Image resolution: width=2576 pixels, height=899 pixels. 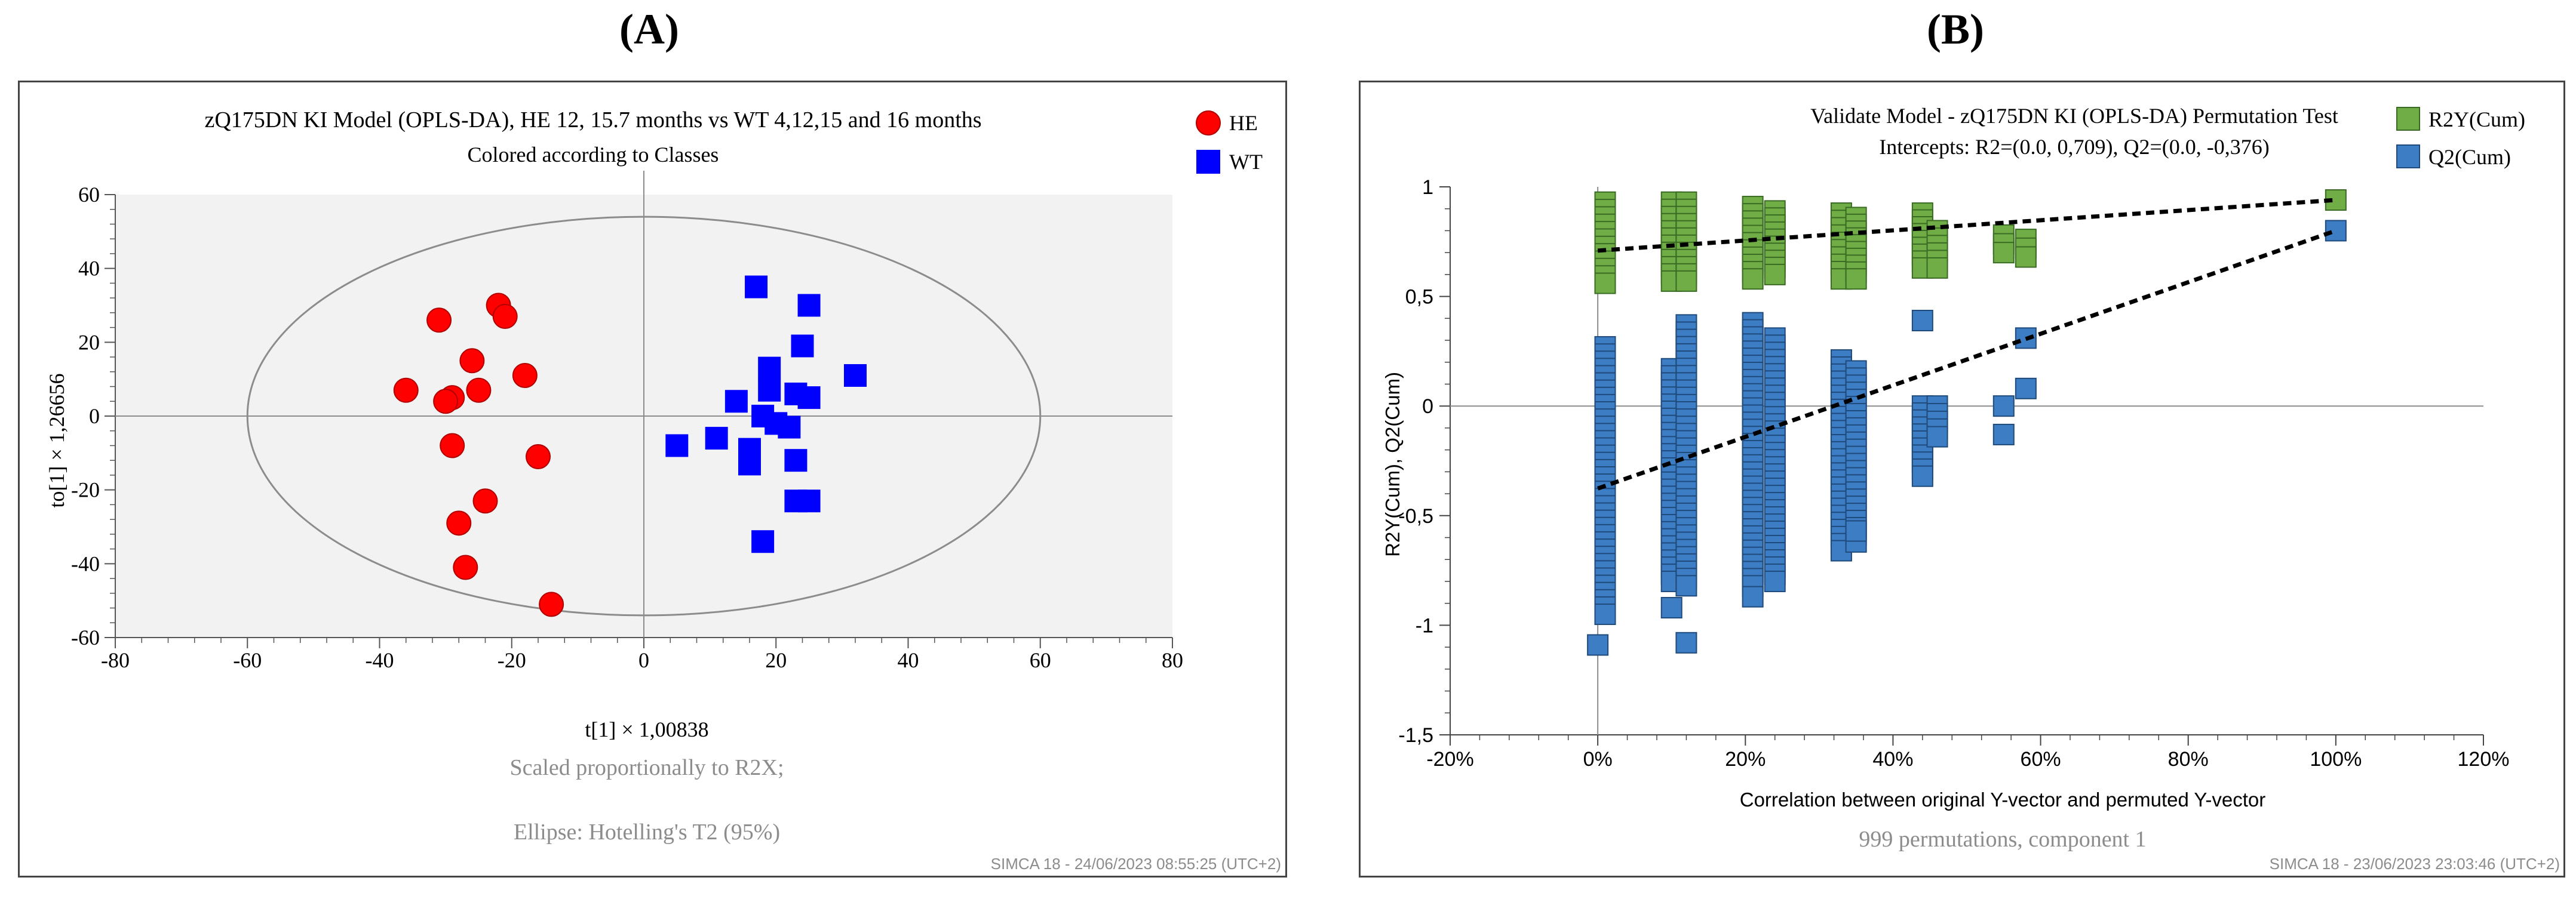 What do you see at coordinates (1246, 162) in the screenshot?
I see `legend-wt-label: WT` at bounding box center [1246, 162].